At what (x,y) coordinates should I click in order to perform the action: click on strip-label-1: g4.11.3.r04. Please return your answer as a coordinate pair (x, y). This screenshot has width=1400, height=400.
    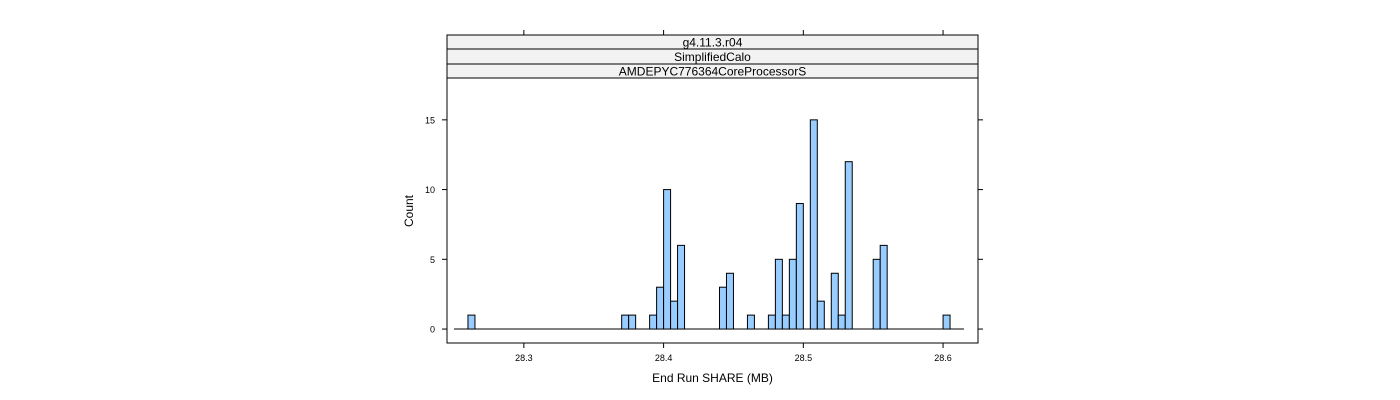
    Looking at the image, I should click on (713, 43).